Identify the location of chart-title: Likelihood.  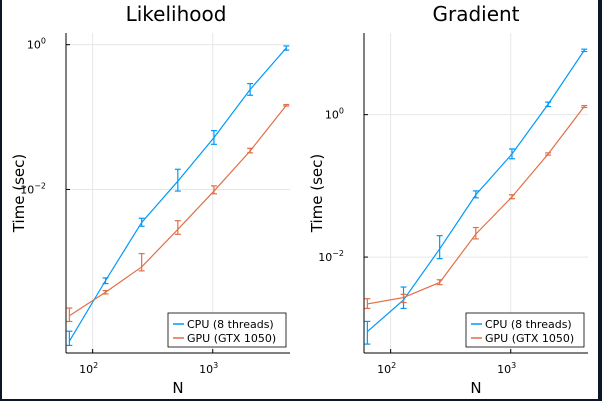
(176, 14).